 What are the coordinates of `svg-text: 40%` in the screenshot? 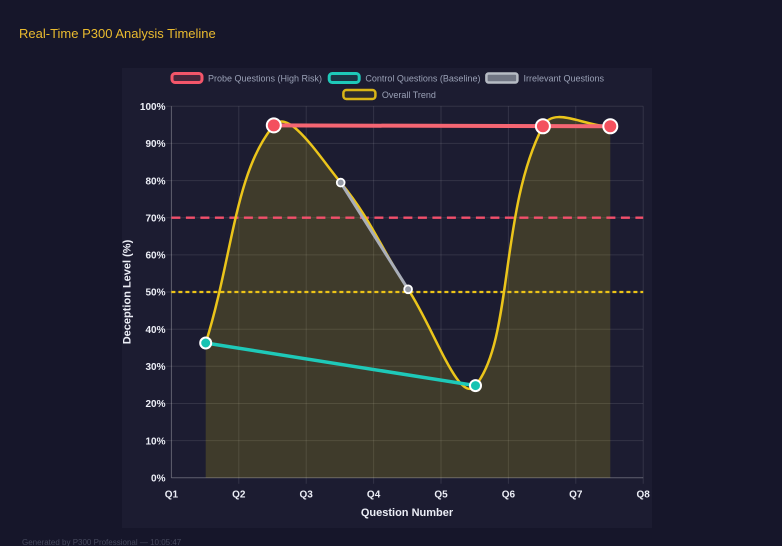 It's located at (155, 330).